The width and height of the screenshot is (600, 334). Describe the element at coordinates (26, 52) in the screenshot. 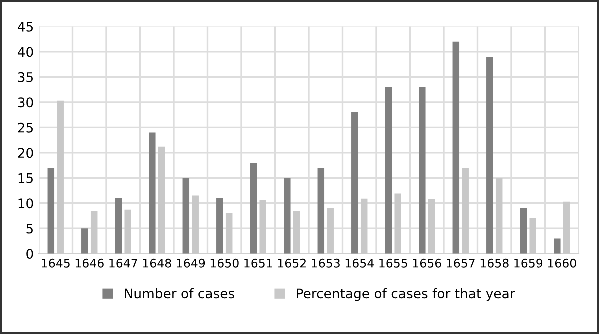

I see `y-tick-label: 40` at that location.